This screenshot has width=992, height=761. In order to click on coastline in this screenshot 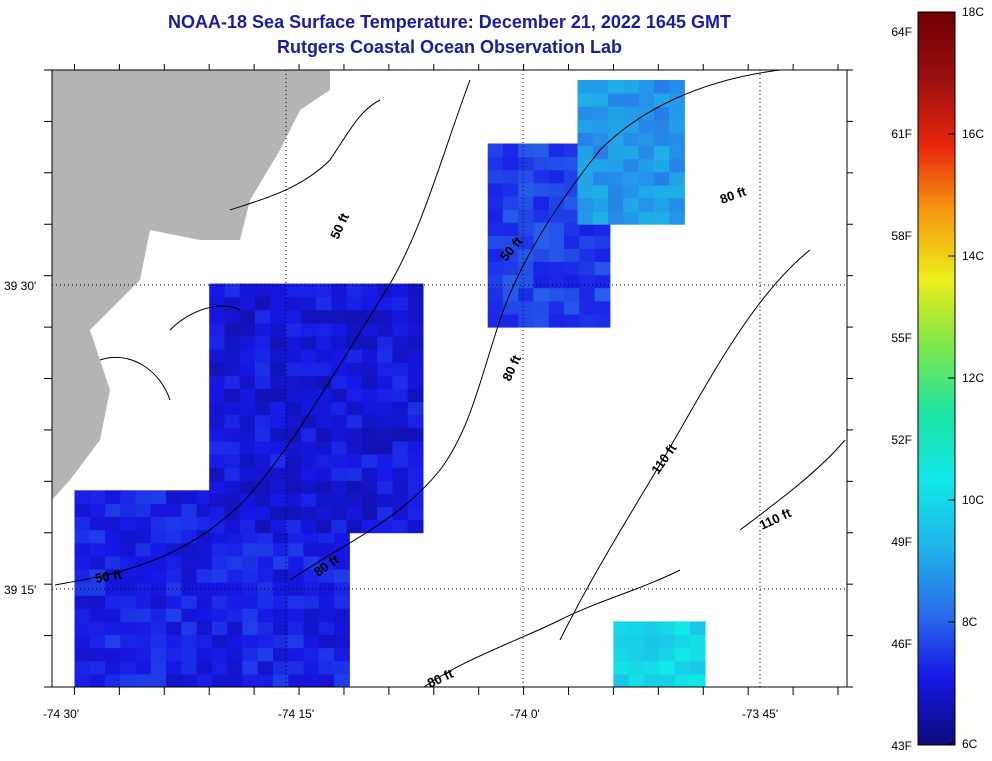, I will do `click(240, 250)`.